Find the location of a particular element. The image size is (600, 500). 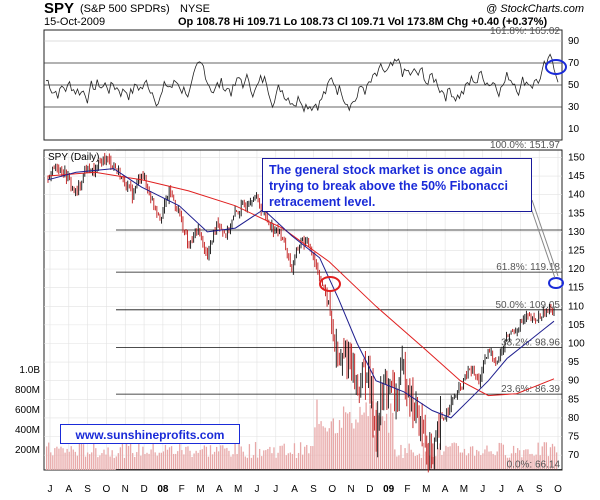

price-tick-125: 125 is located at coordinates (576, 250).